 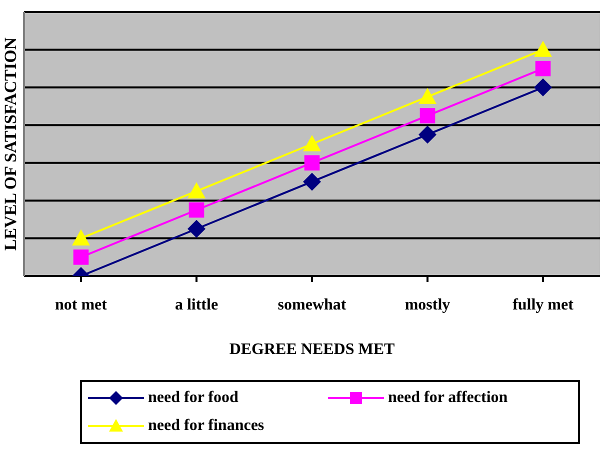 I want to click on x-tick-label: fully met, so click(x=543, y=305).